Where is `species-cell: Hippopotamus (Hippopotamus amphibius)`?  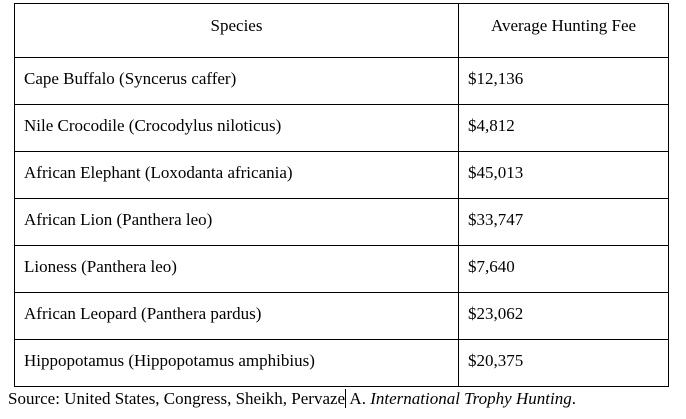
species-cell: Hippopotamus (Hippopotamus amphibius) is located at coordinates (236, 363).